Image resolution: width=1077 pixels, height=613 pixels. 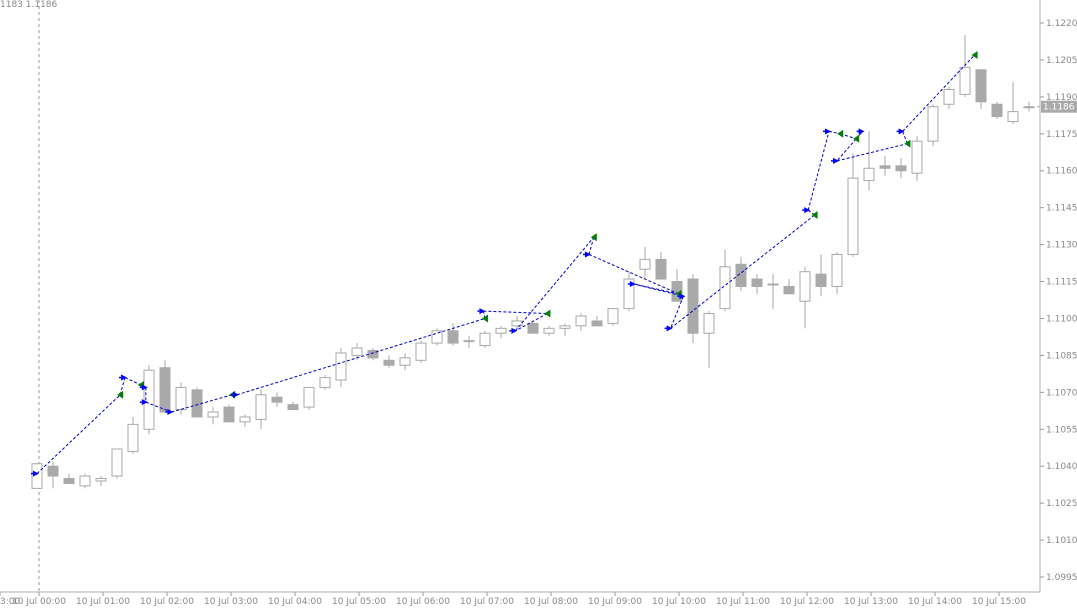 What do you see at coordinates (1061, 24) in the screenshot?
I see `price-tick-label: 1.1220` at bounding box center [1061, 24].